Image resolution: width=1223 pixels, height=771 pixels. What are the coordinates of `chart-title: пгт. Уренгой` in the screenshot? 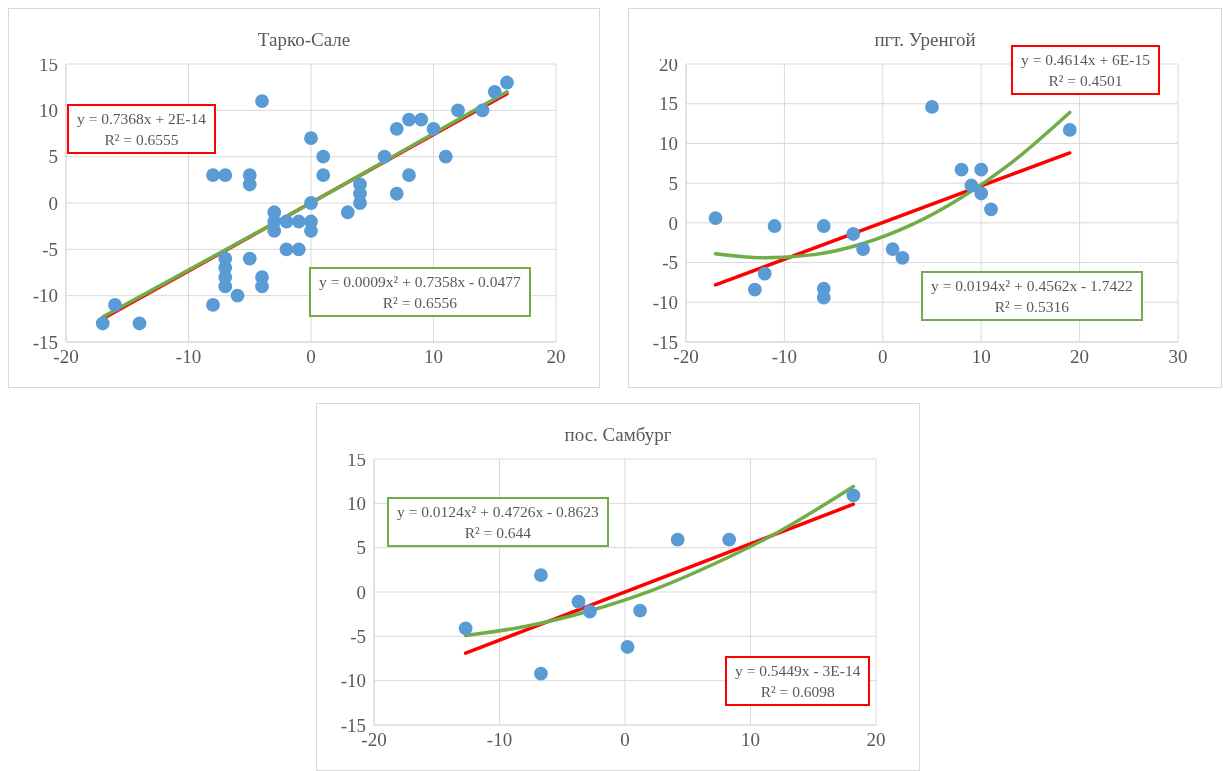 It's located at (925, 39).